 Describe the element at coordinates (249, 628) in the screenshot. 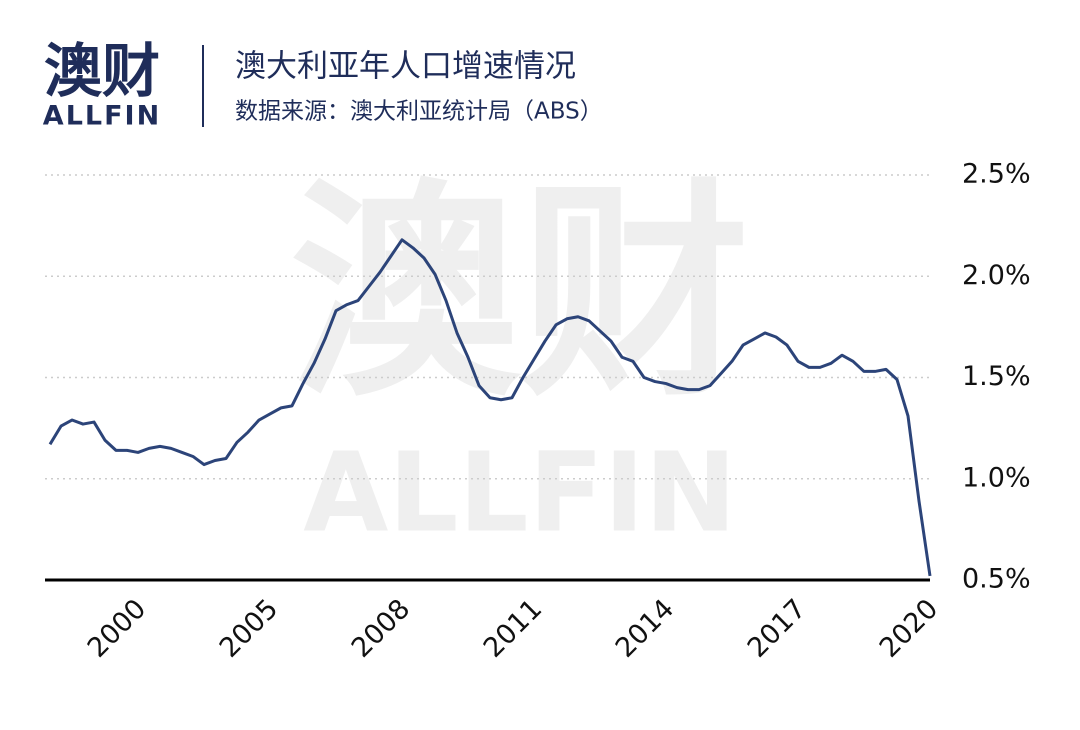

I see `x-tick-label: 2005` at that location.